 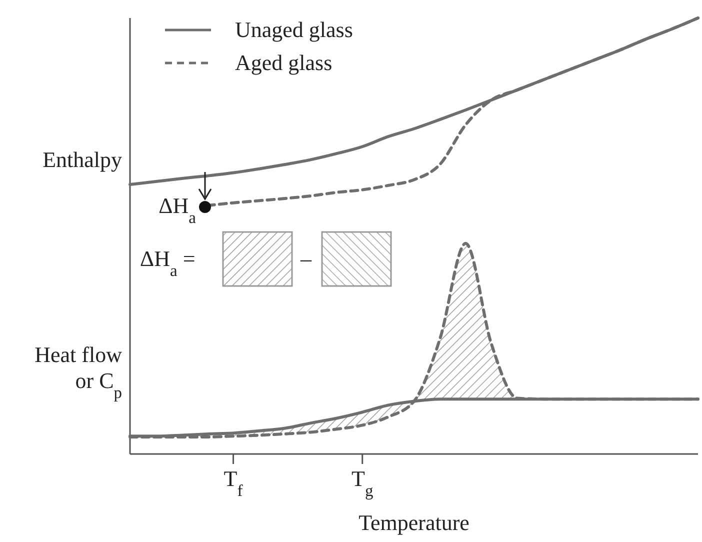 I want to click on legend-label: Aged glass, so click(x=283, y=62).